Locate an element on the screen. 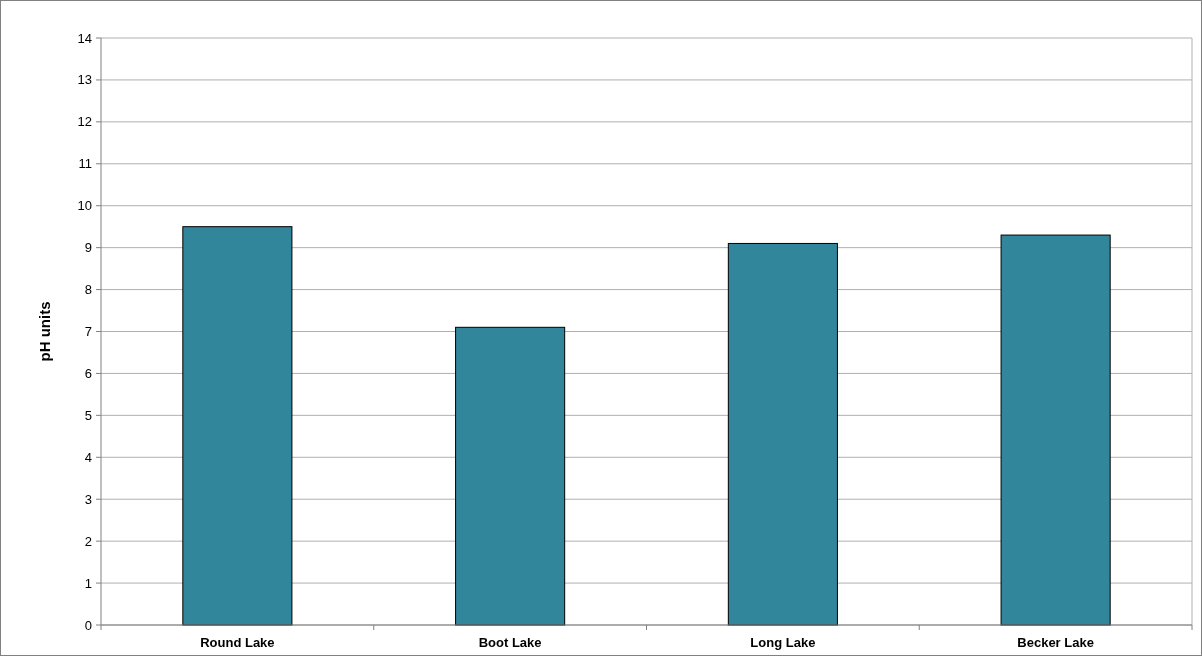 The height and width of the screenshot is (656, 1202). x-tick-label: Long Lake is located at coordinates (783, 642).